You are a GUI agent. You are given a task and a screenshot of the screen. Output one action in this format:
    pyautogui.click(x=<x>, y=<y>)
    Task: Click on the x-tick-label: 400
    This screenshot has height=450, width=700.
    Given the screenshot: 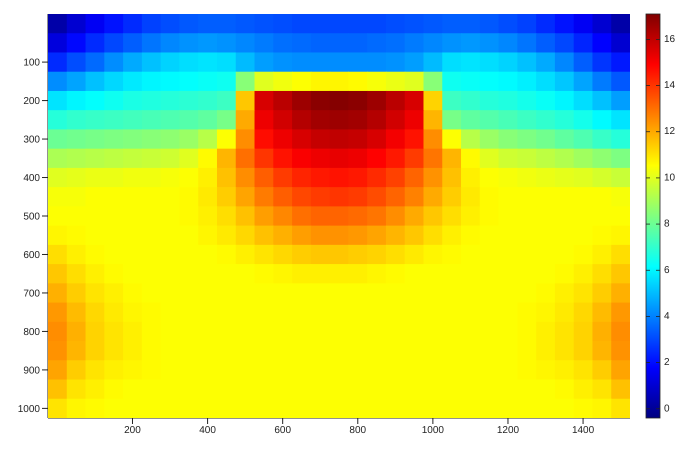 What is the action you would take?
    pyautogui.click(x=207, y=430)
    